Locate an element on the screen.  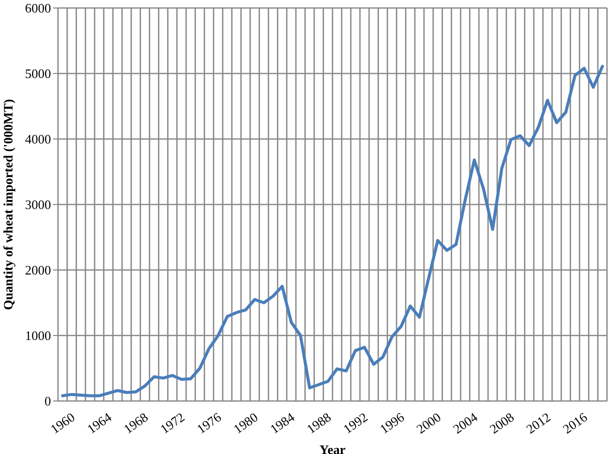
x-tick-label: 2012 is located at coordinates (538, 423).